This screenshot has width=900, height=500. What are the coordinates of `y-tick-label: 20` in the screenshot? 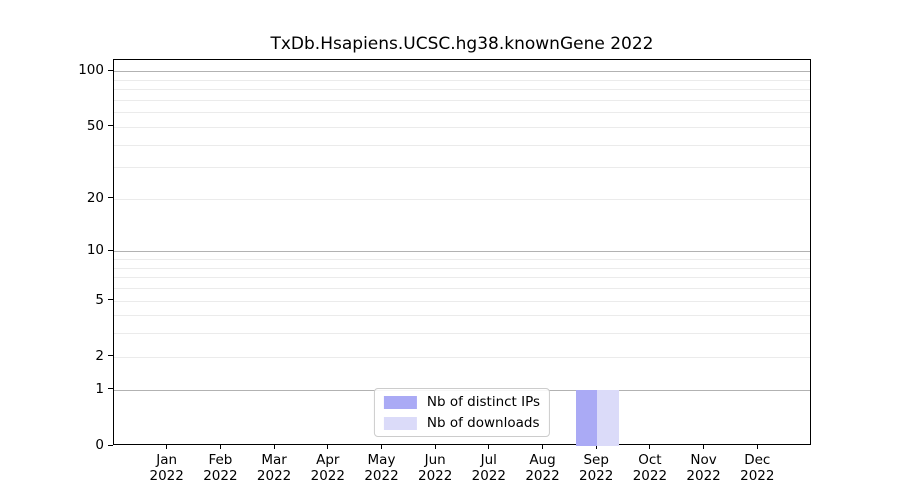 It's located at (95, 197).